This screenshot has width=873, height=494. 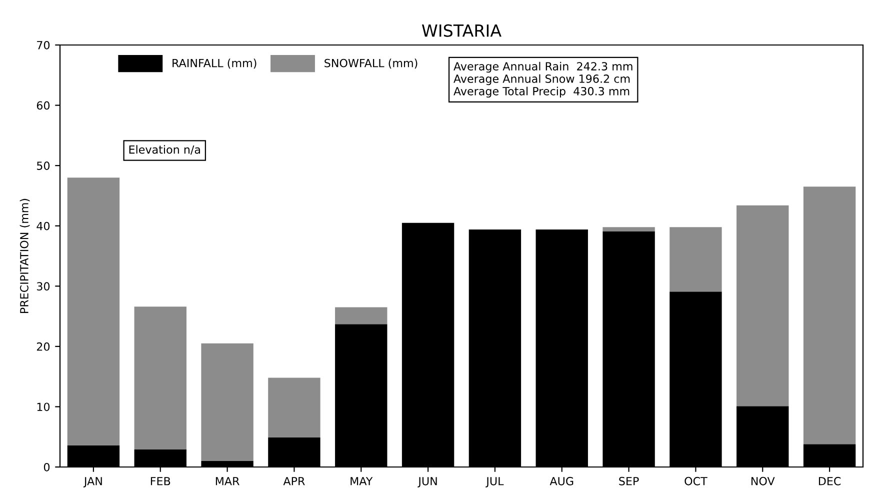 I want to click on legend-label: SNOWFALL (mm), so click(x=371, y=63).